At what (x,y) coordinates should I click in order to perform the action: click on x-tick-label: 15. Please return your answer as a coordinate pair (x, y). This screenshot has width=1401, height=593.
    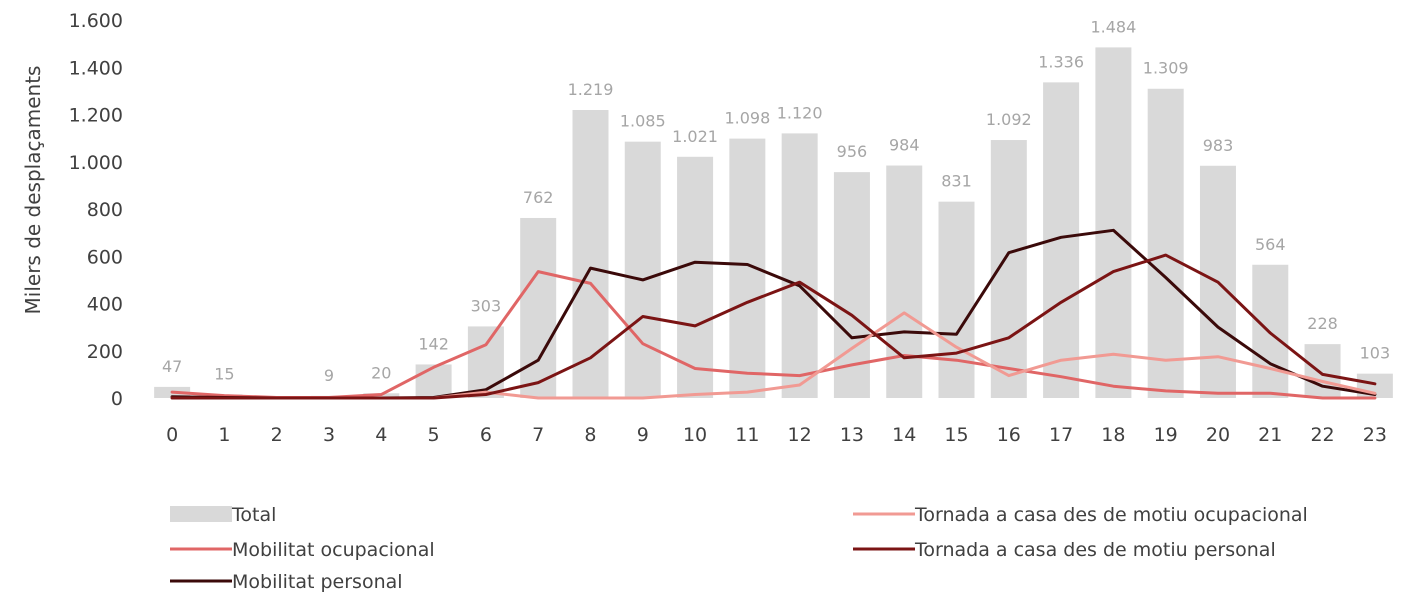
    Looking at the image, I should click on (956, 435).